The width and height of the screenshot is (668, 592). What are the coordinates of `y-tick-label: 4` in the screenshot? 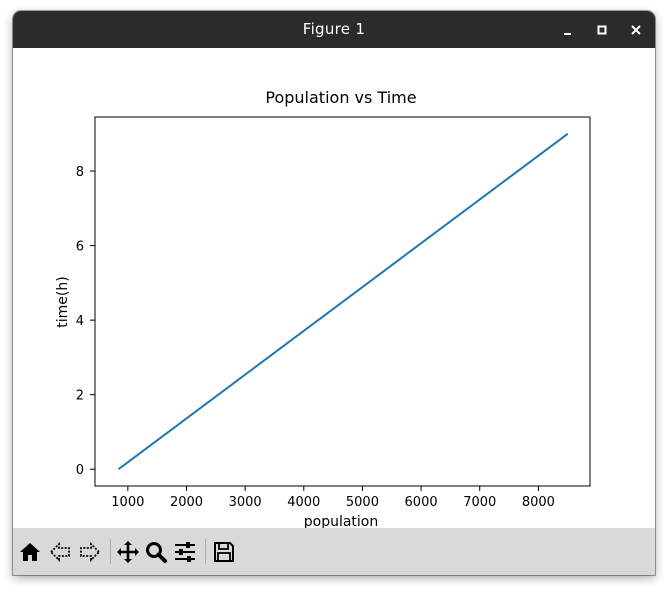 It's located at (80, 321).